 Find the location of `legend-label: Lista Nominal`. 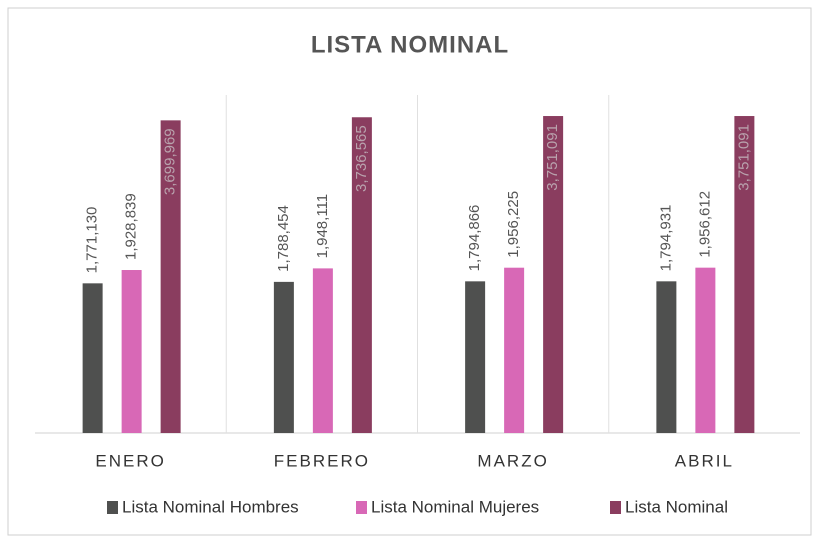

legend-label: Lista Nominal is located at coordinates (676, 506).